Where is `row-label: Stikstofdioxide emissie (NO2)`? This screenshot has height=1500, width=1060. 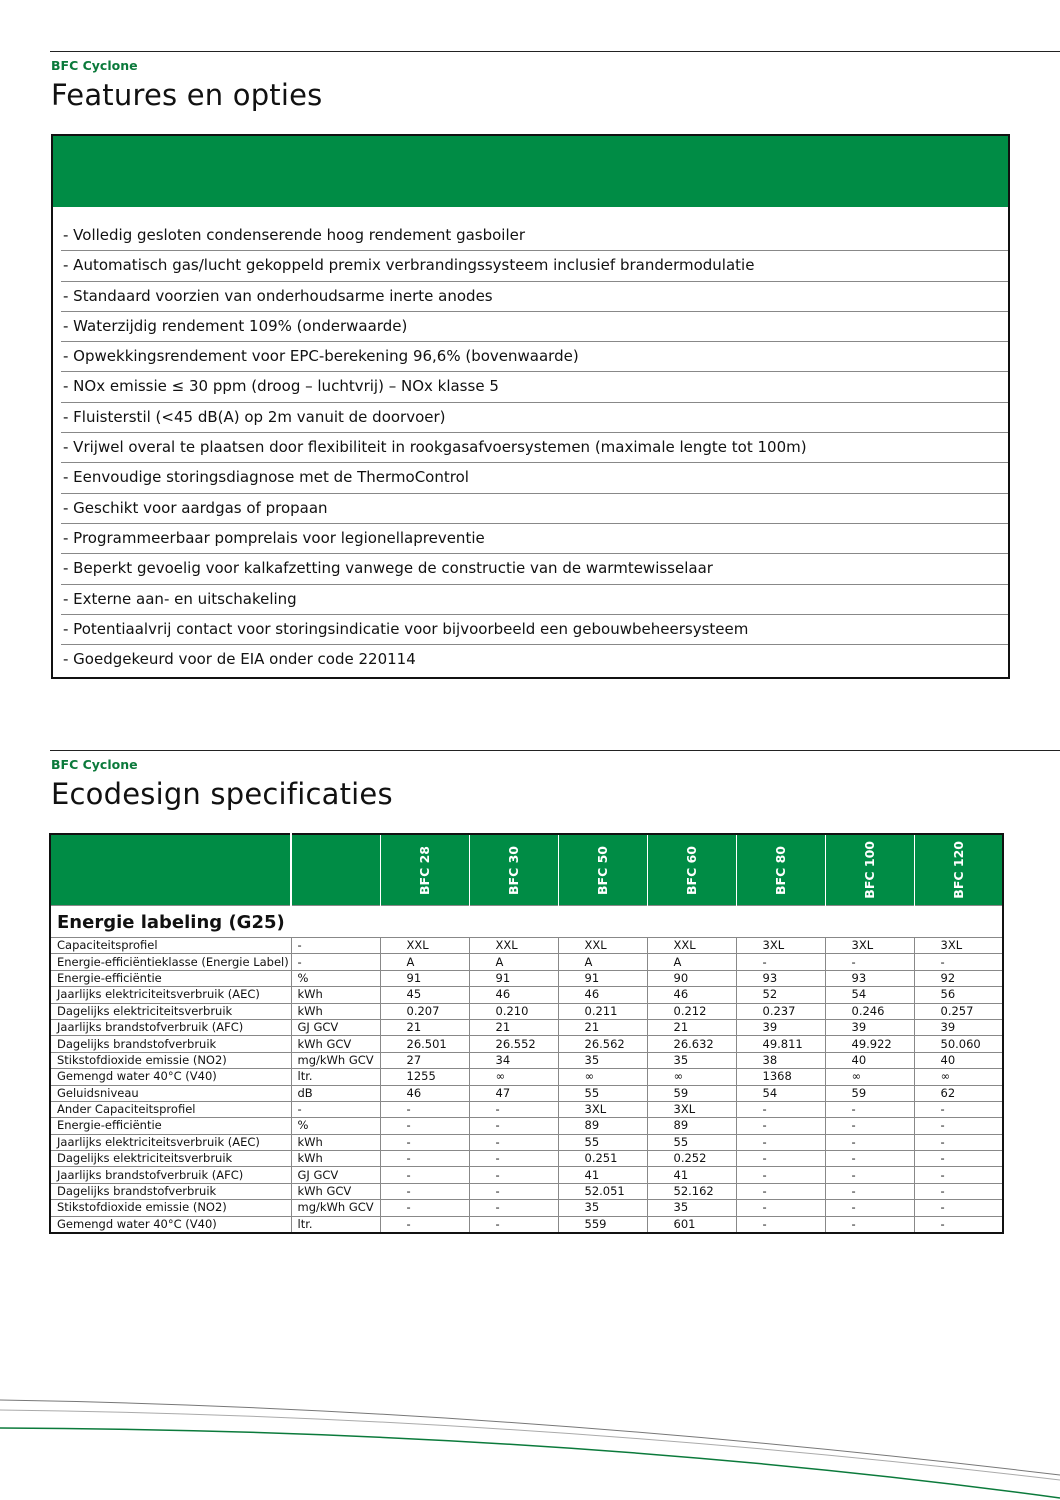
row-label: Stikstofdioxide emissie (NO2) is located at coordinates (170, 1060).